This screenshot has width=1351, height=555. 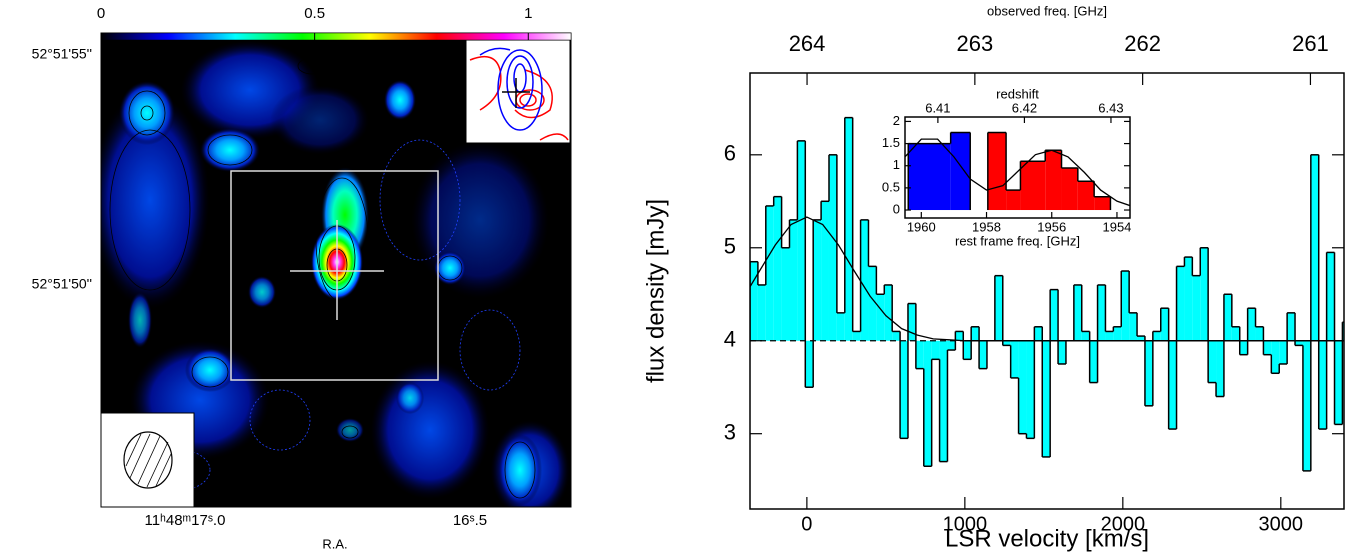 What do you see at coordinates (1024, 107) in the screenshot?
I see `x2-tick-label: 6.42` at bounding box center [1024, 107].